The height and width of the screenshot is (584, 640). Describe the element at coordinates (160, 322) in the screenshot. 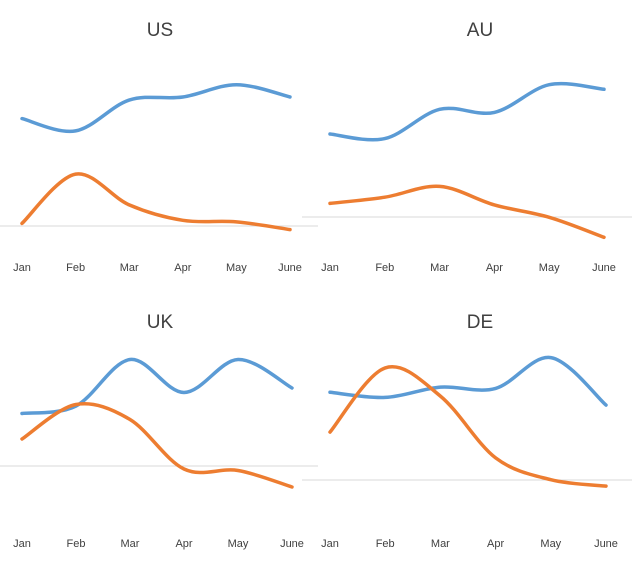

I see `chart-title: UK` at that location.